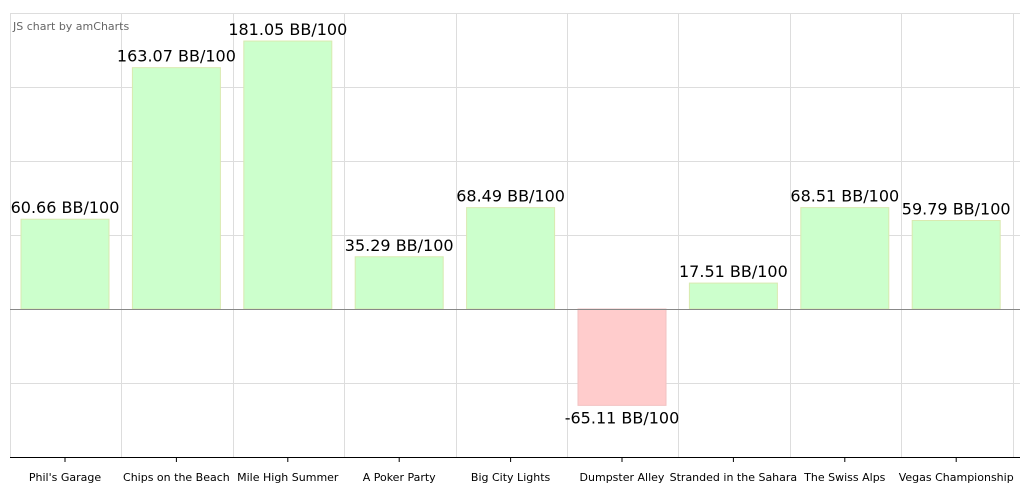 This screenshot has height=496, width=1020. I want to click on data-label-3: 181.05 BB/100, so click(287, 29).